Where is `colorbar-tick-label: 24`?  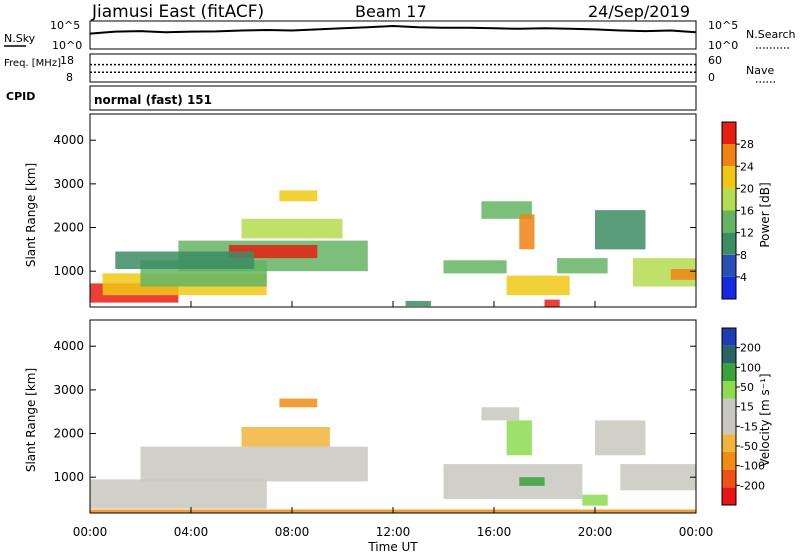
colorbar-tick-label: 24 is located at coordinates (747, 166).